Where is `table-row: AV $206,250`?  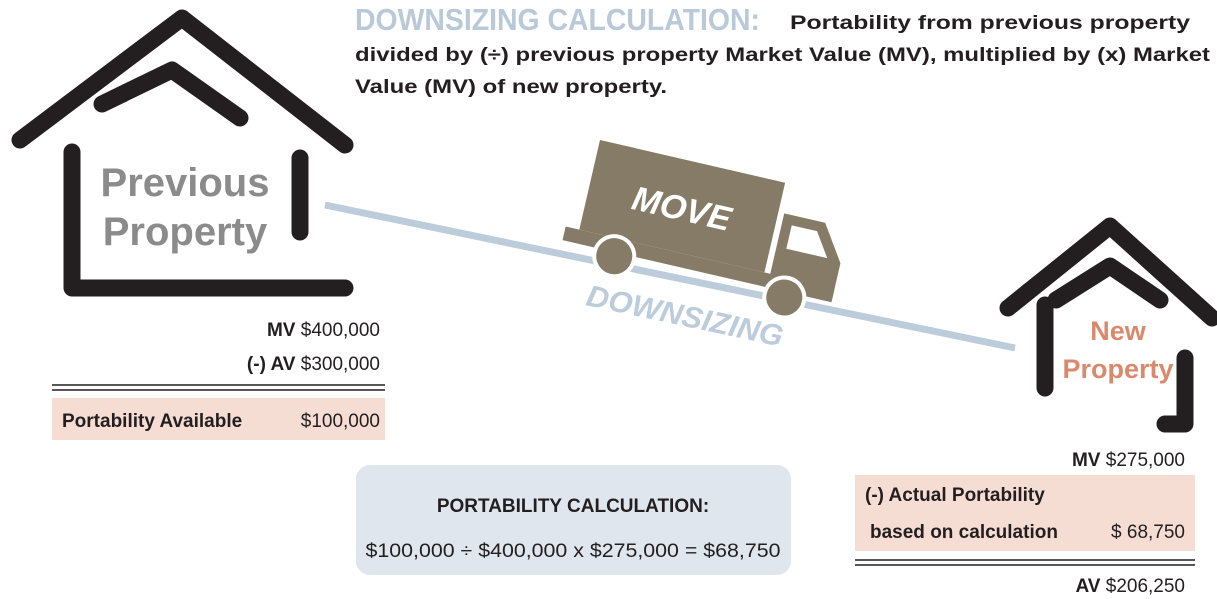 table-row: AV $206,250 is located at coordinates (1130, 586).